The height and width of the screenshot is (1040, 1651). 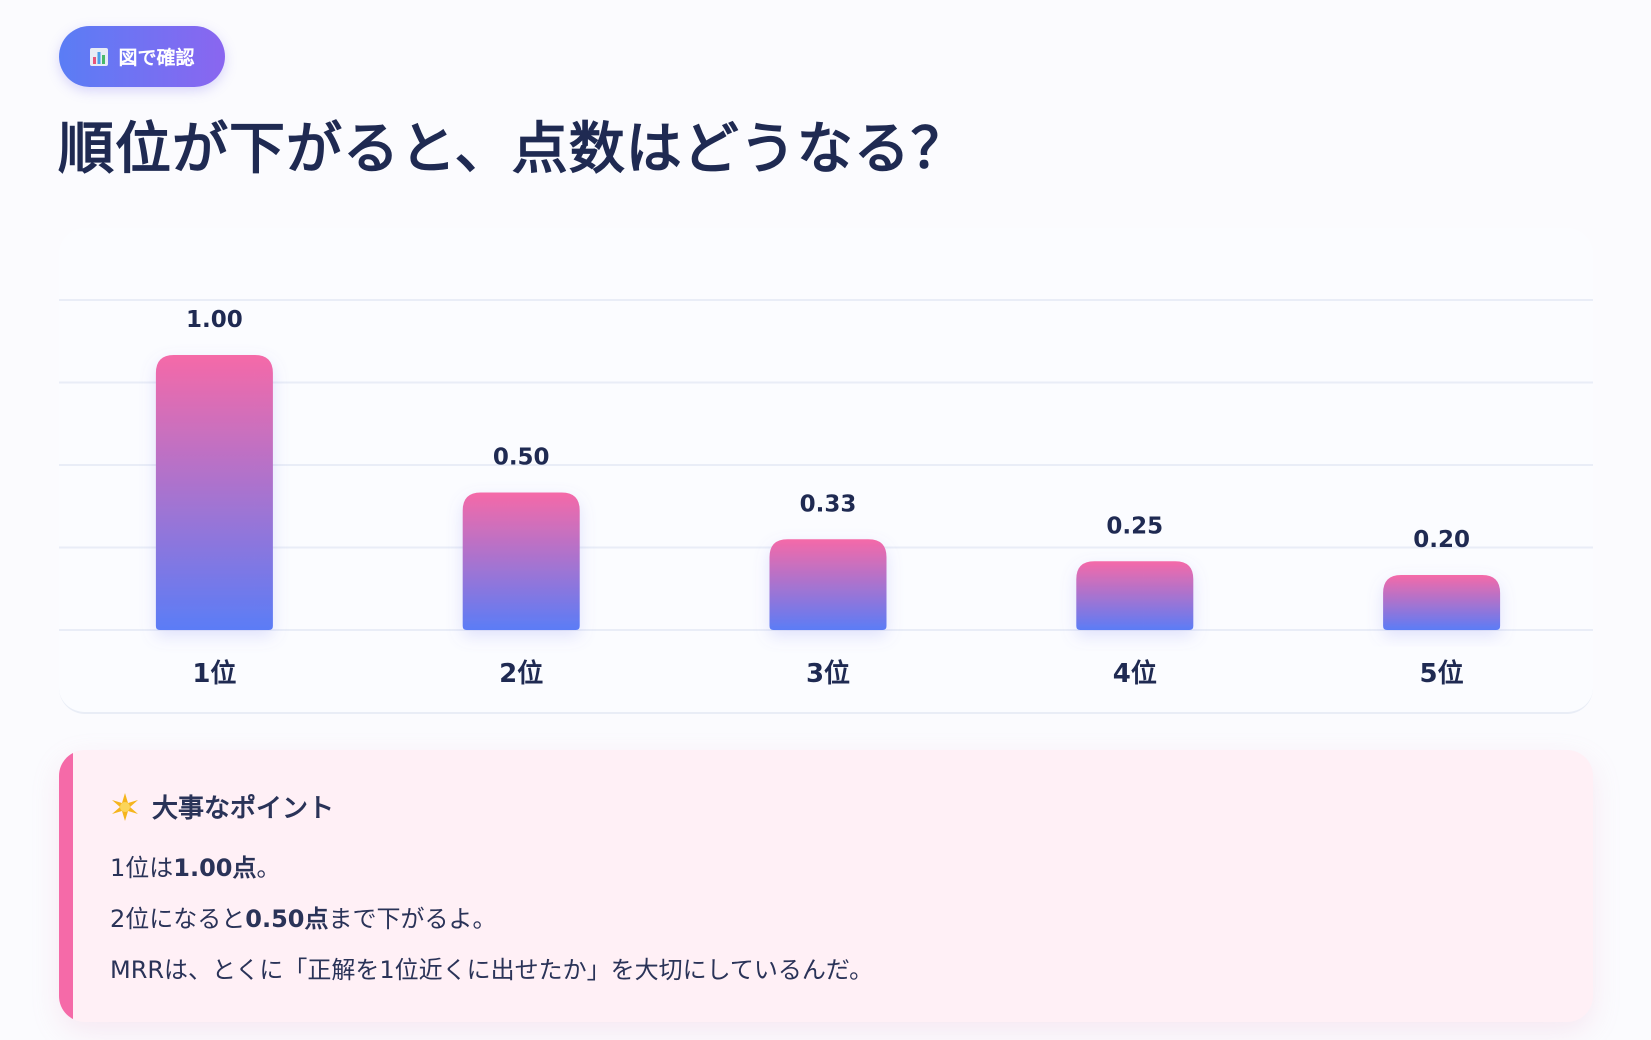 What do you see at coordinates (195, 868) in the screenshot?
I see `key-point-line-1: 1位は1.00点。` at bounding box center [195, 868].